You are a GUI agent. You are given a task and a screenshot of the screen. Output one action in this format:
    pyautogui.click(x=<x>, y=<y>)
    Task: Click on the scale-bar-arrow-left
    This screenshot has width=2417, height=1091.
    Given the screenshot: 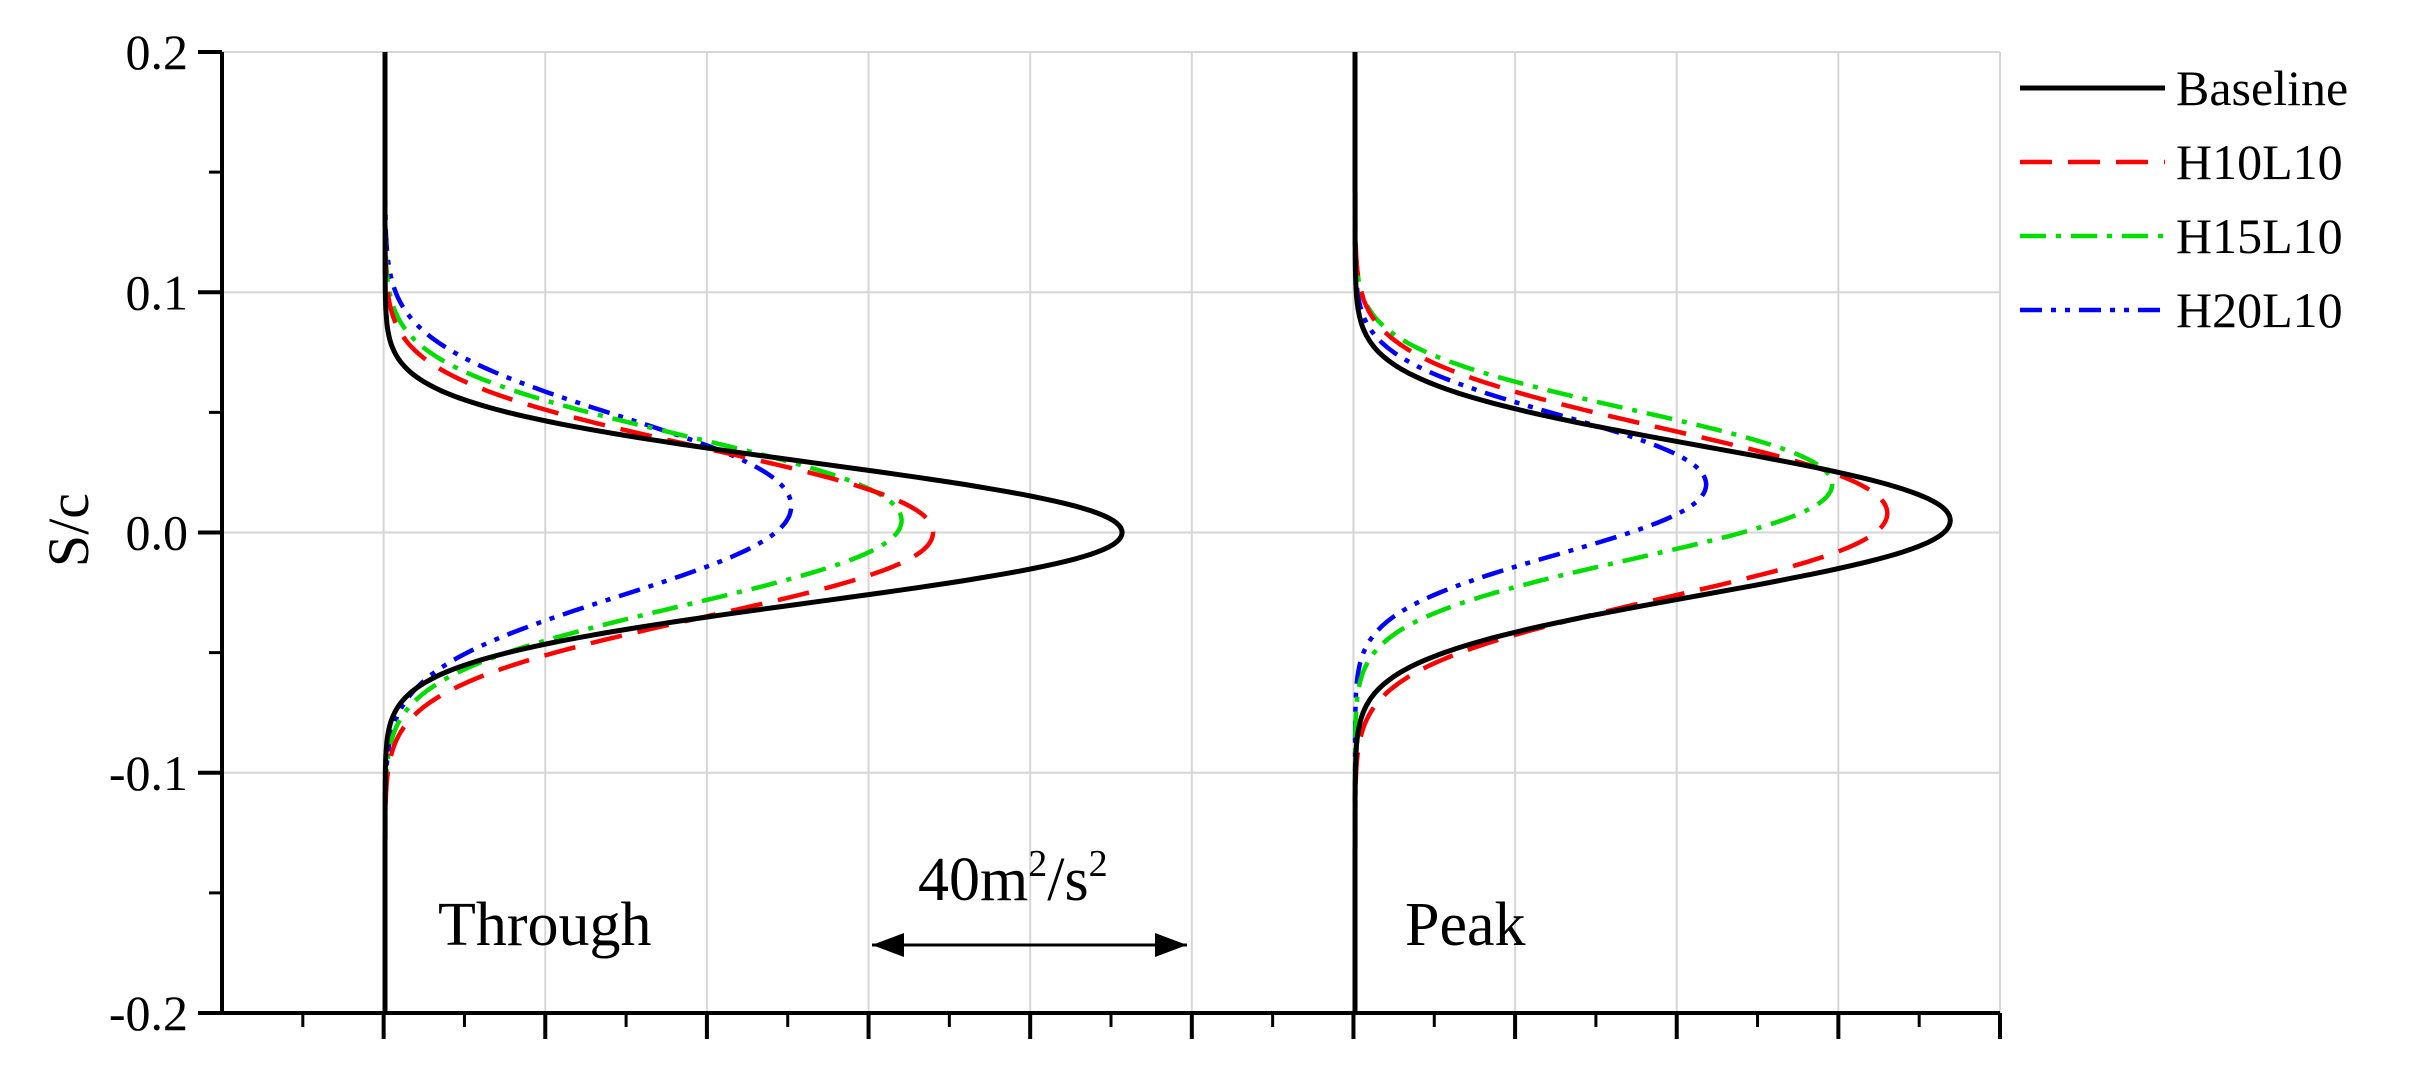 What is the action you would take?
    pyautogui.click(x=888, y=945)
    